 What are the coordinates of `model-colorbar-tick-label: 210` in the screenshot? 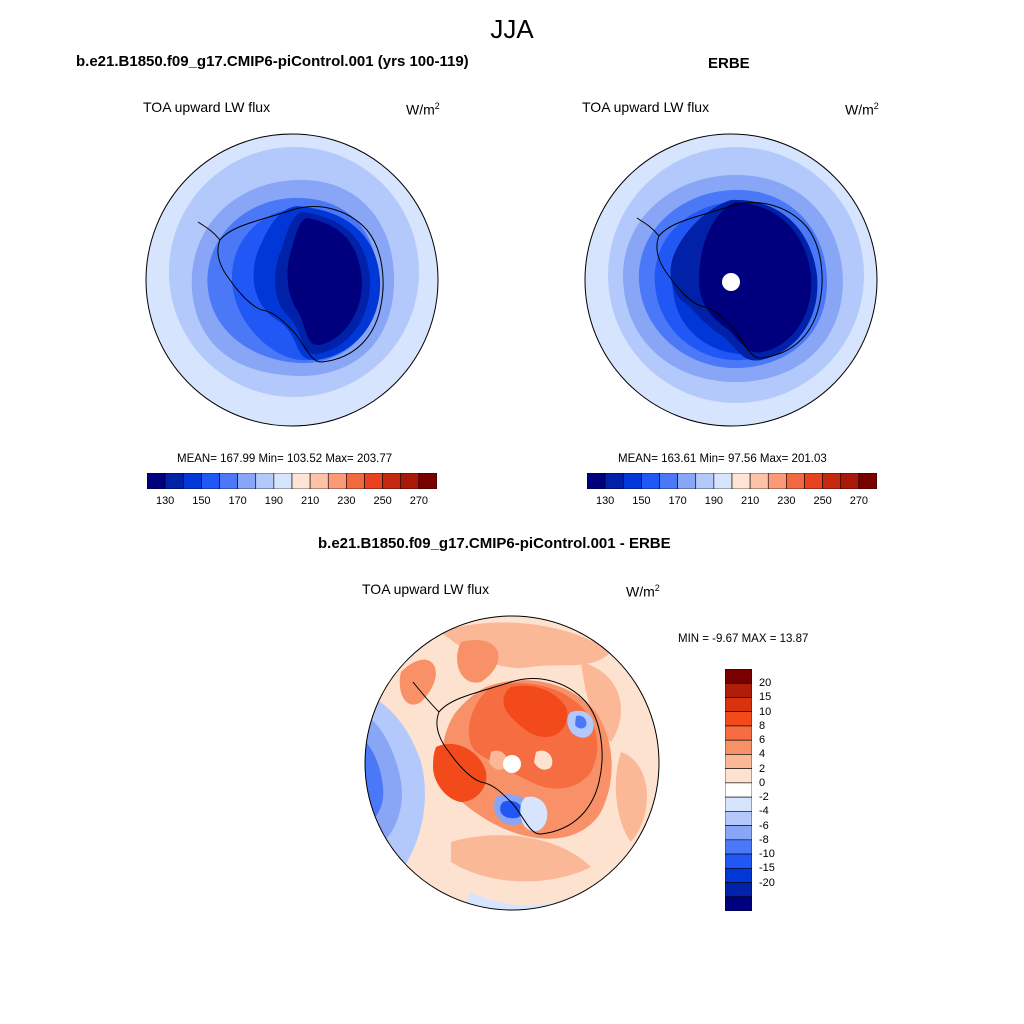 It's located at (310, 501).